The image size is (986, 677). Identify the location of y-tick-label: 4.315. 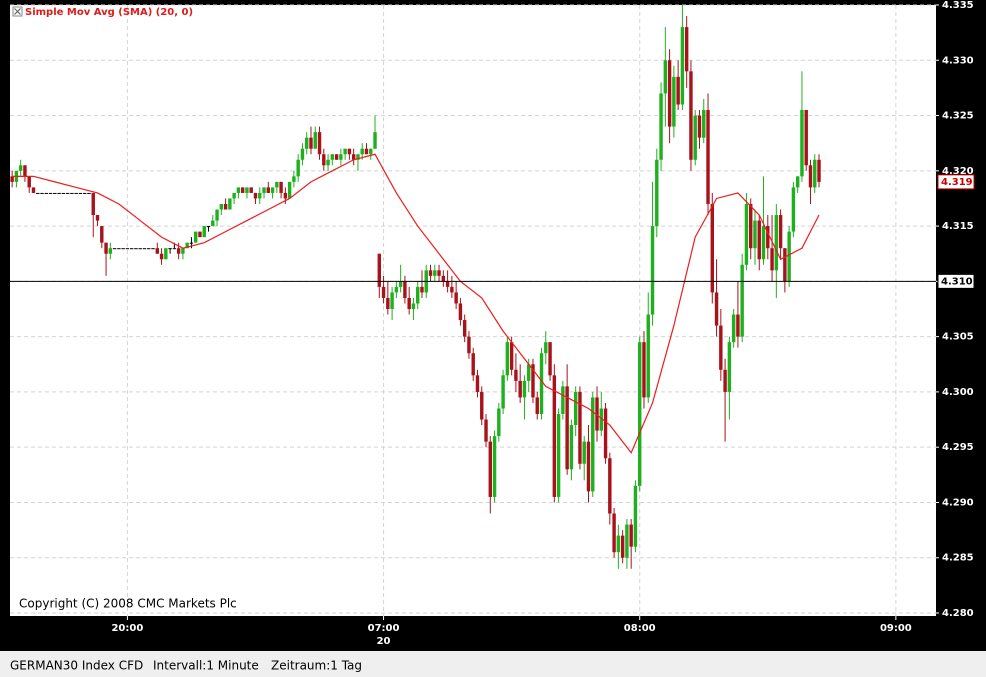
(958, 226).